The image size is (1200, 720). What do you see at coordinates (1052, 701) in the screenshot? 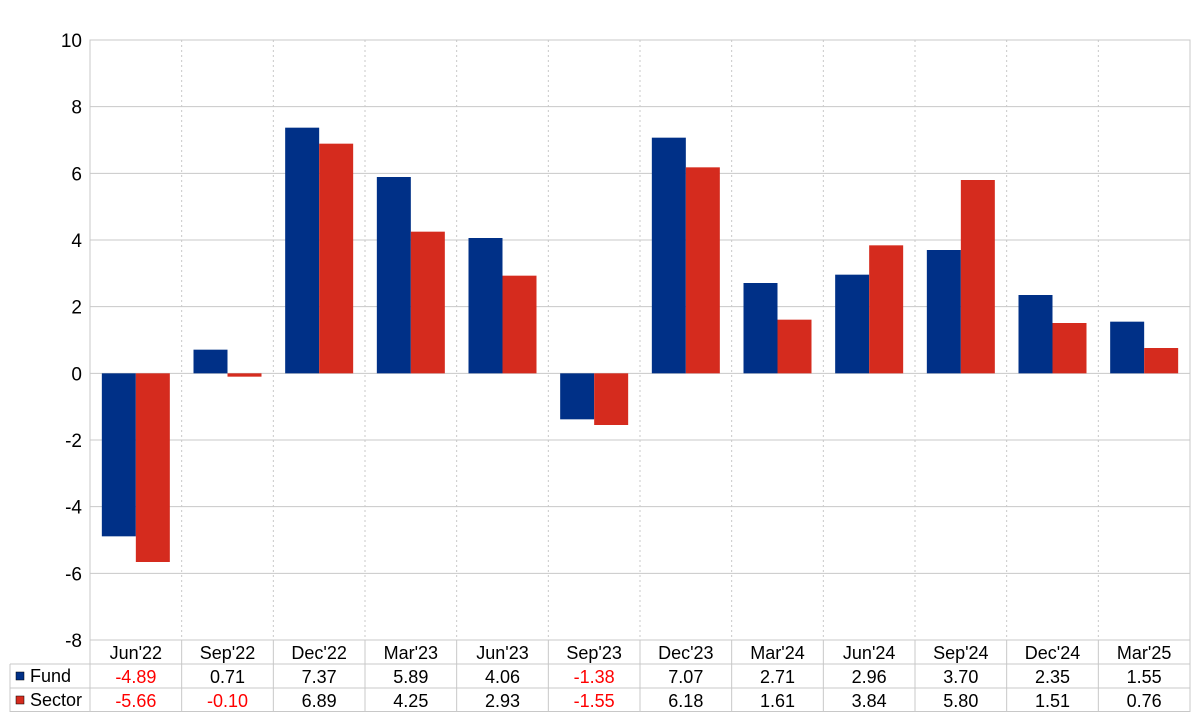
I see `data-label: 1.51` at bounding box center [1052, 701].